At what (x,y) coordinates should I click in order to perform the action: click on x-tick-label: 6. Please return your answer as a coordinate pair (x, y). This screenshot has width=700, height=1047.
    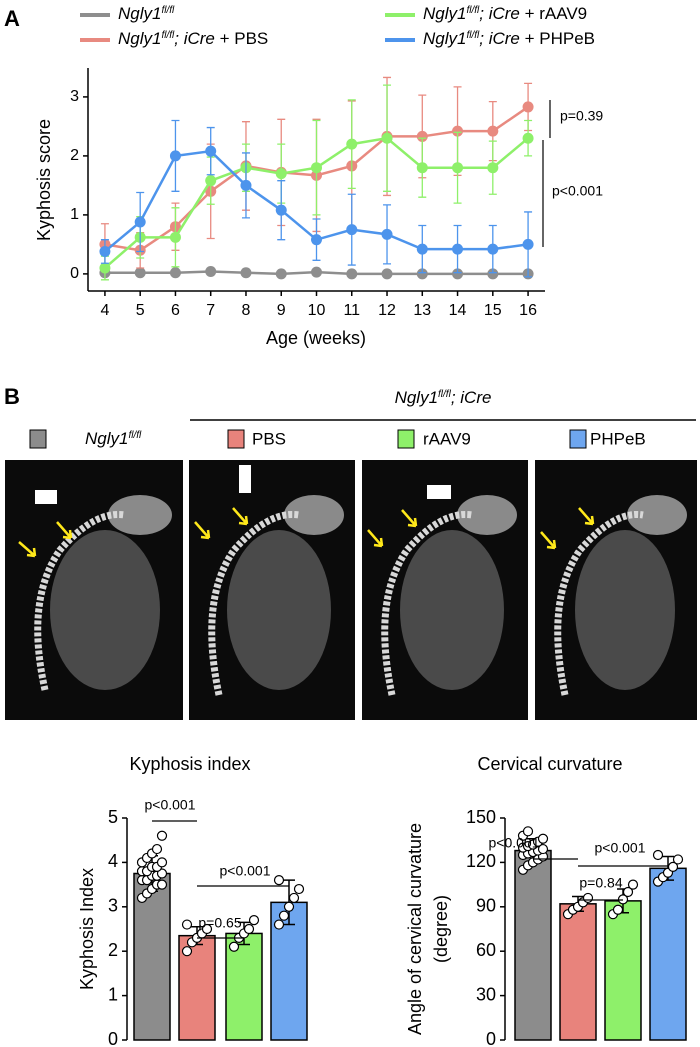
    Looking at the image, I should click on (175, 310).